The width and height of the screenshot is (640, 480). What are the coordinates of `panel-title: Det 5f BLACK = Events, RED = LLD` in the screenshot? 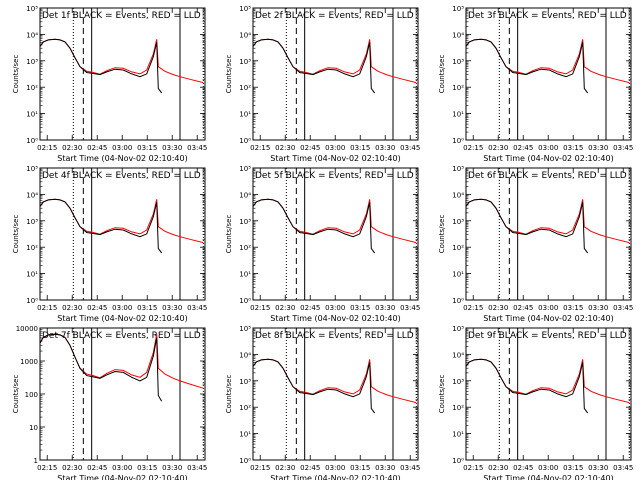 It's located at (334, 176).